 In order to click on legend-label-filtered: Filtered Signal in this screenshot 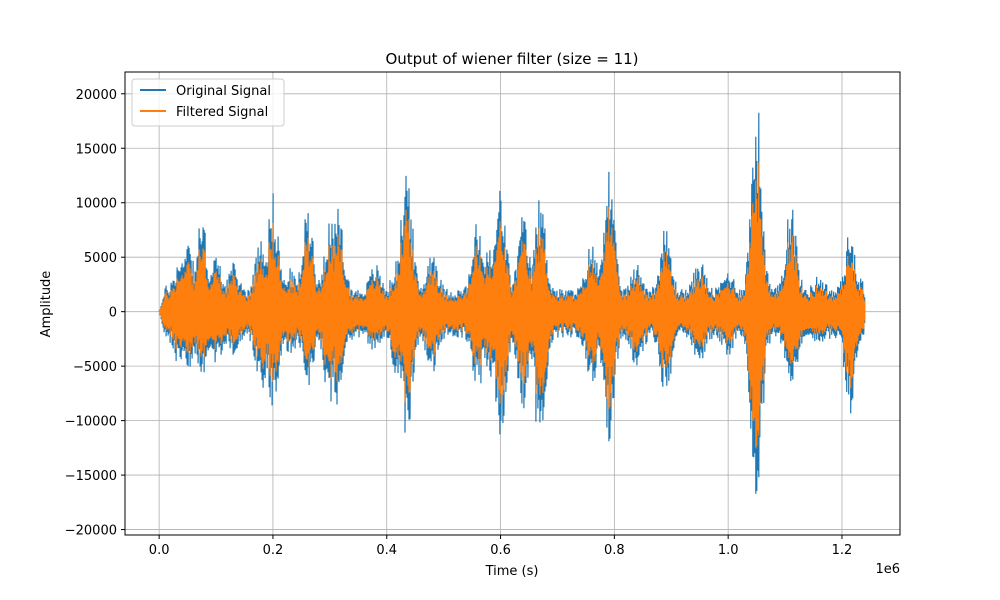, I will do `click(222, 112)`.